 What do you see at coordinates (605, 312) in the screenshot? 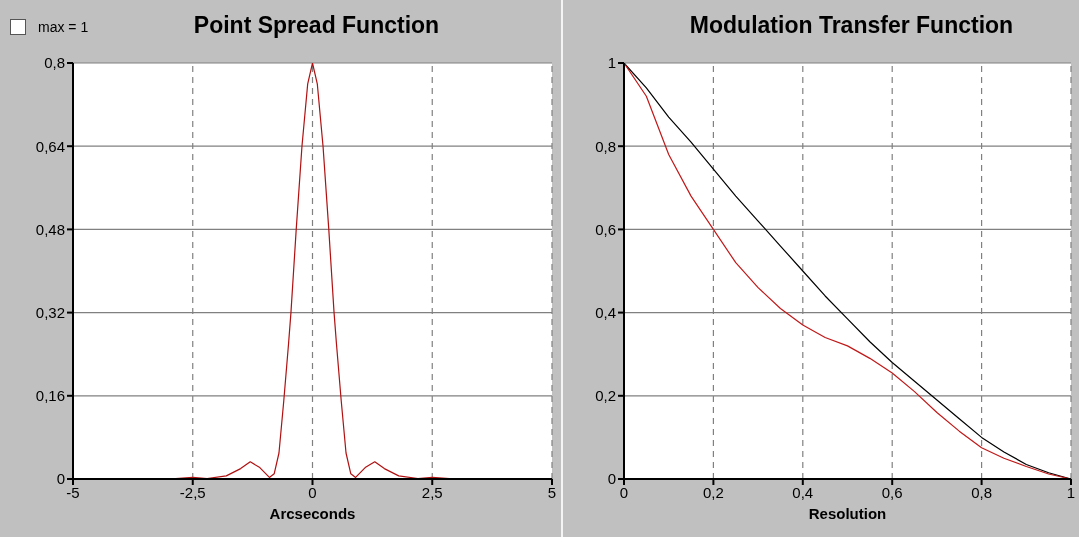
I see `y-tick-label: 0,4` at bounding box center [605, 312].